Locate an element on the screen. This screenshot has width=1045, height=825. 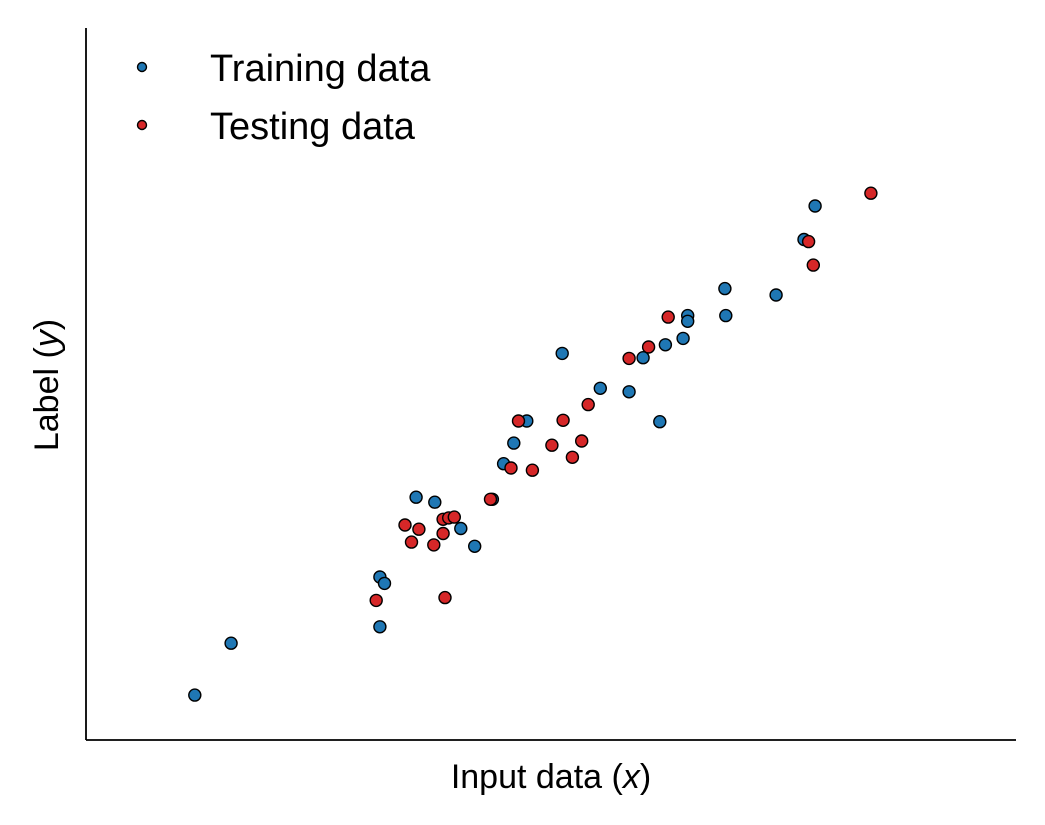
legend-marker-testing is located at coordinates (142, 125).